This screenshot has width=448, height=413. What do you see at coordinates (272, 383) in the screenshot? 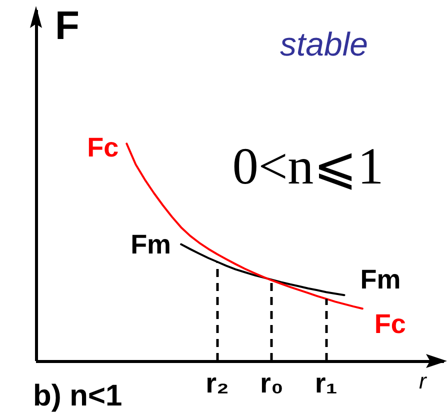
I see `x-tick-label: r₀` at bounding box center [272, 383].